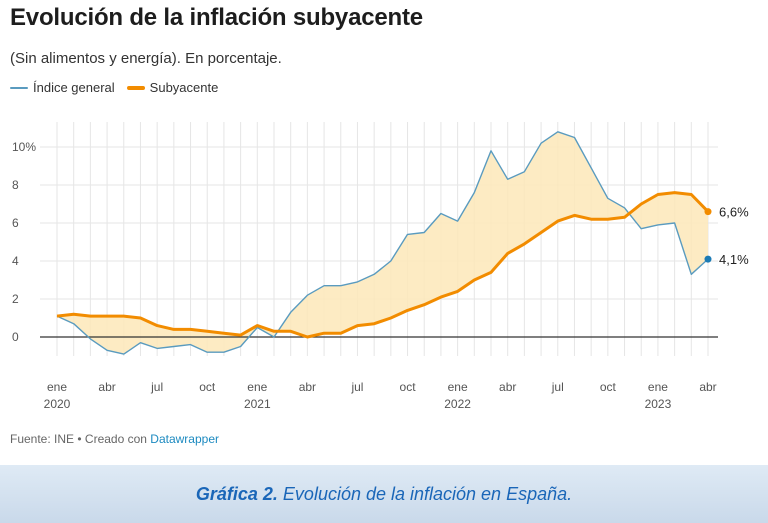  I want to click on caption-label: Gráfica 2., so click(236, 494).